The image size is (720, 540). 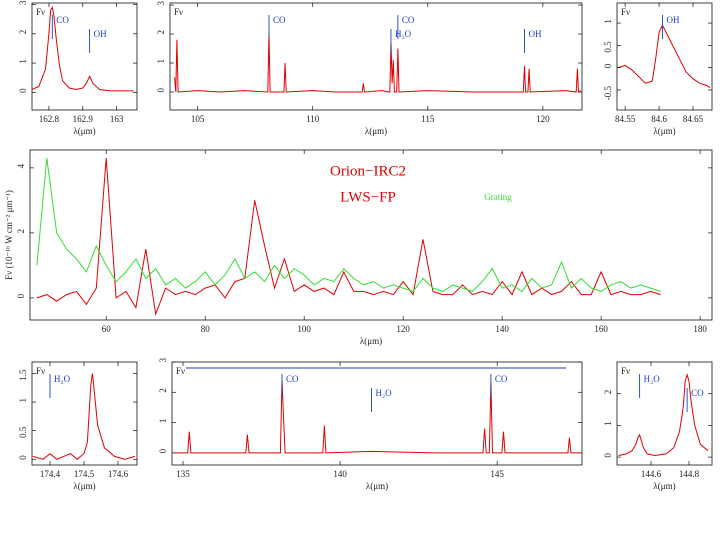 What do you see at coordinates (498, 197) in the screenshot?
I see `legend-label: Grating` at bounding box center [498, 197].